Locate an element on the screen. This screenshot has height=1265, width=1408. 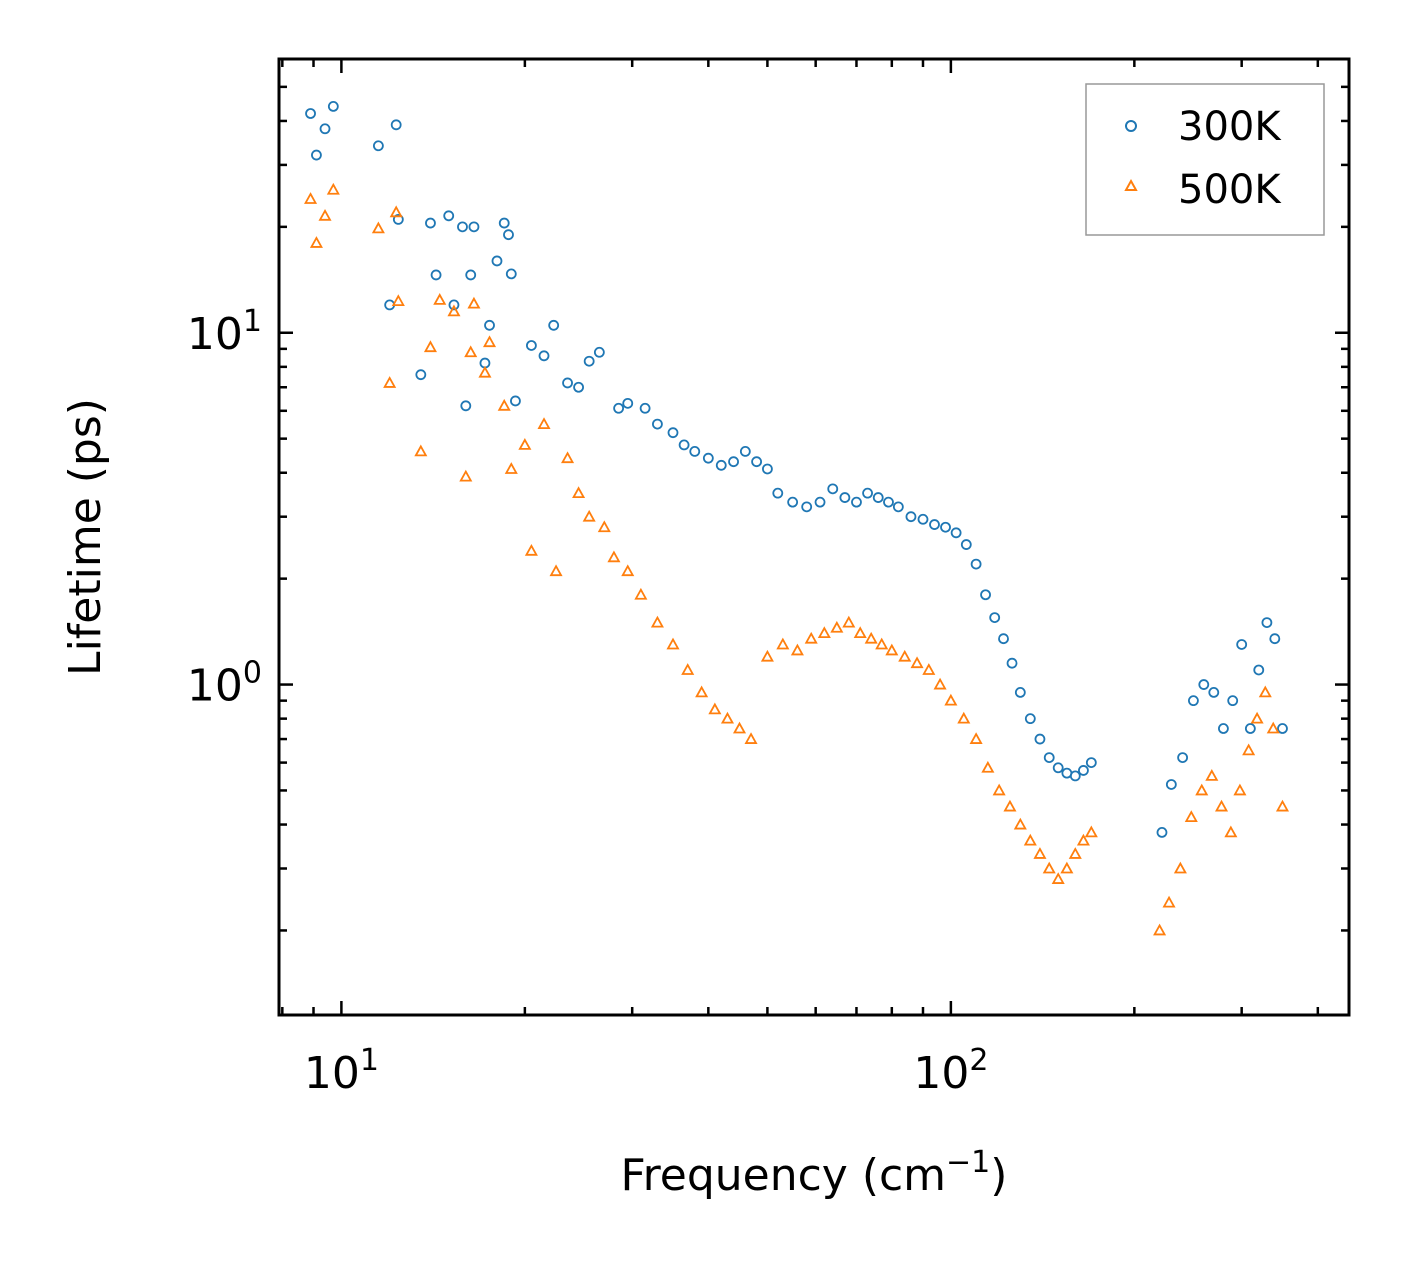
legend-marker-500k is located at coordinates (1131, 184).